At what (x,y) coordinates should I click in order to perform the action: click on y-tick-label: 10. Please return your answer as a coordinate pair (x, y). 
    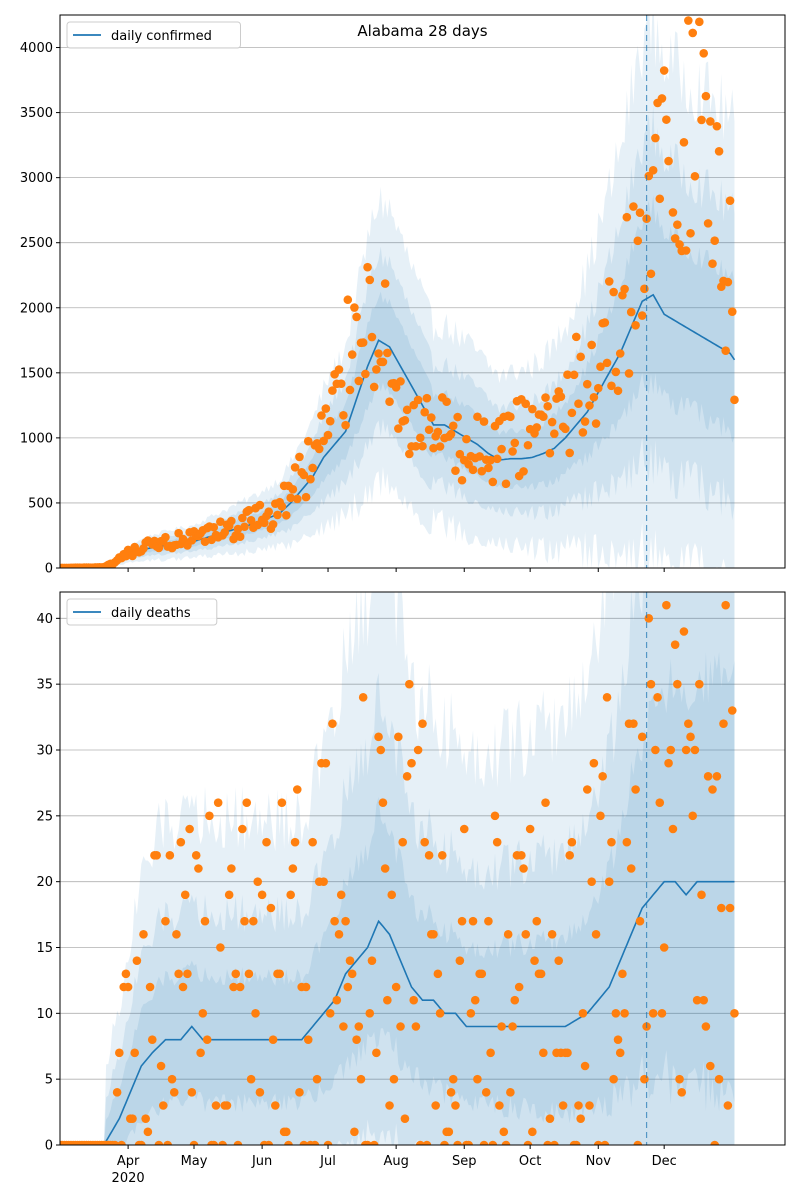
    Looking at the image, I should click on (44, 1014).